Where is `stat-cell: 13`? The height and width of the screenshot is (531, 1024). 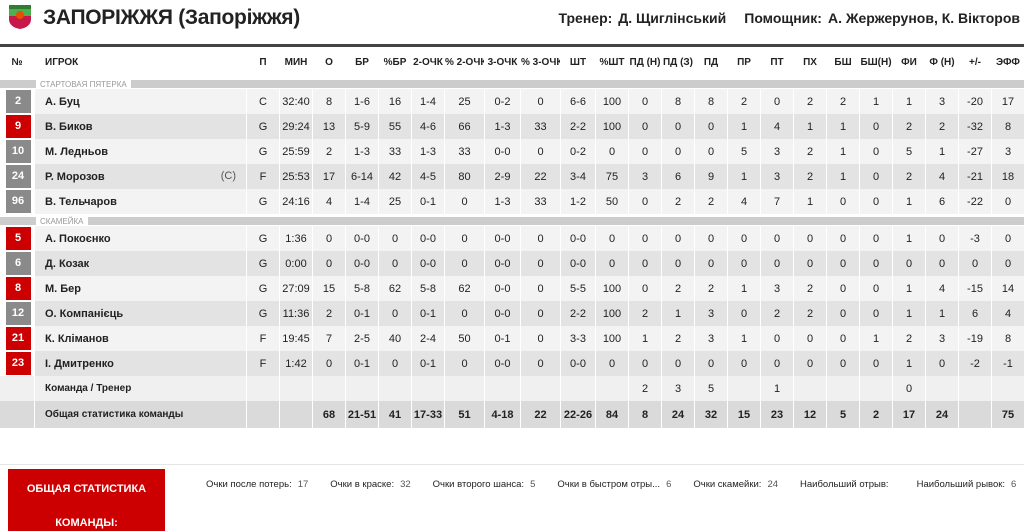 stat-cell: 13 is located at coordinates (329, 126).